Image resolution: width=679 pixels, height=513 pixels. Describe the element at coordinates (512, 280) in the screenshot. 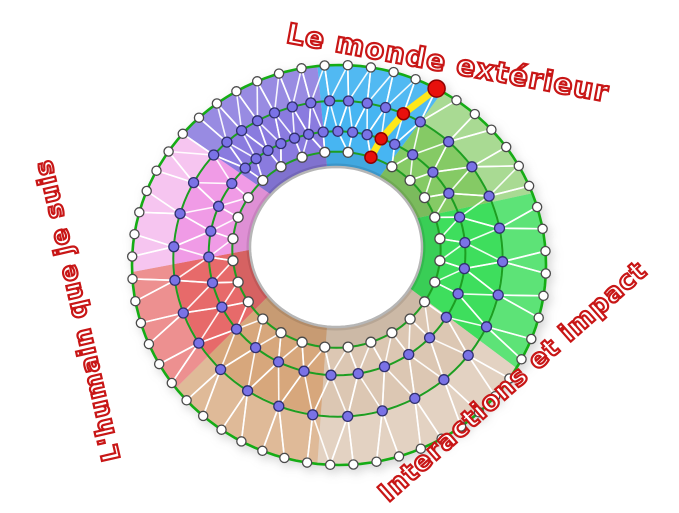

I see `sector-band-interactions-green` at that location.